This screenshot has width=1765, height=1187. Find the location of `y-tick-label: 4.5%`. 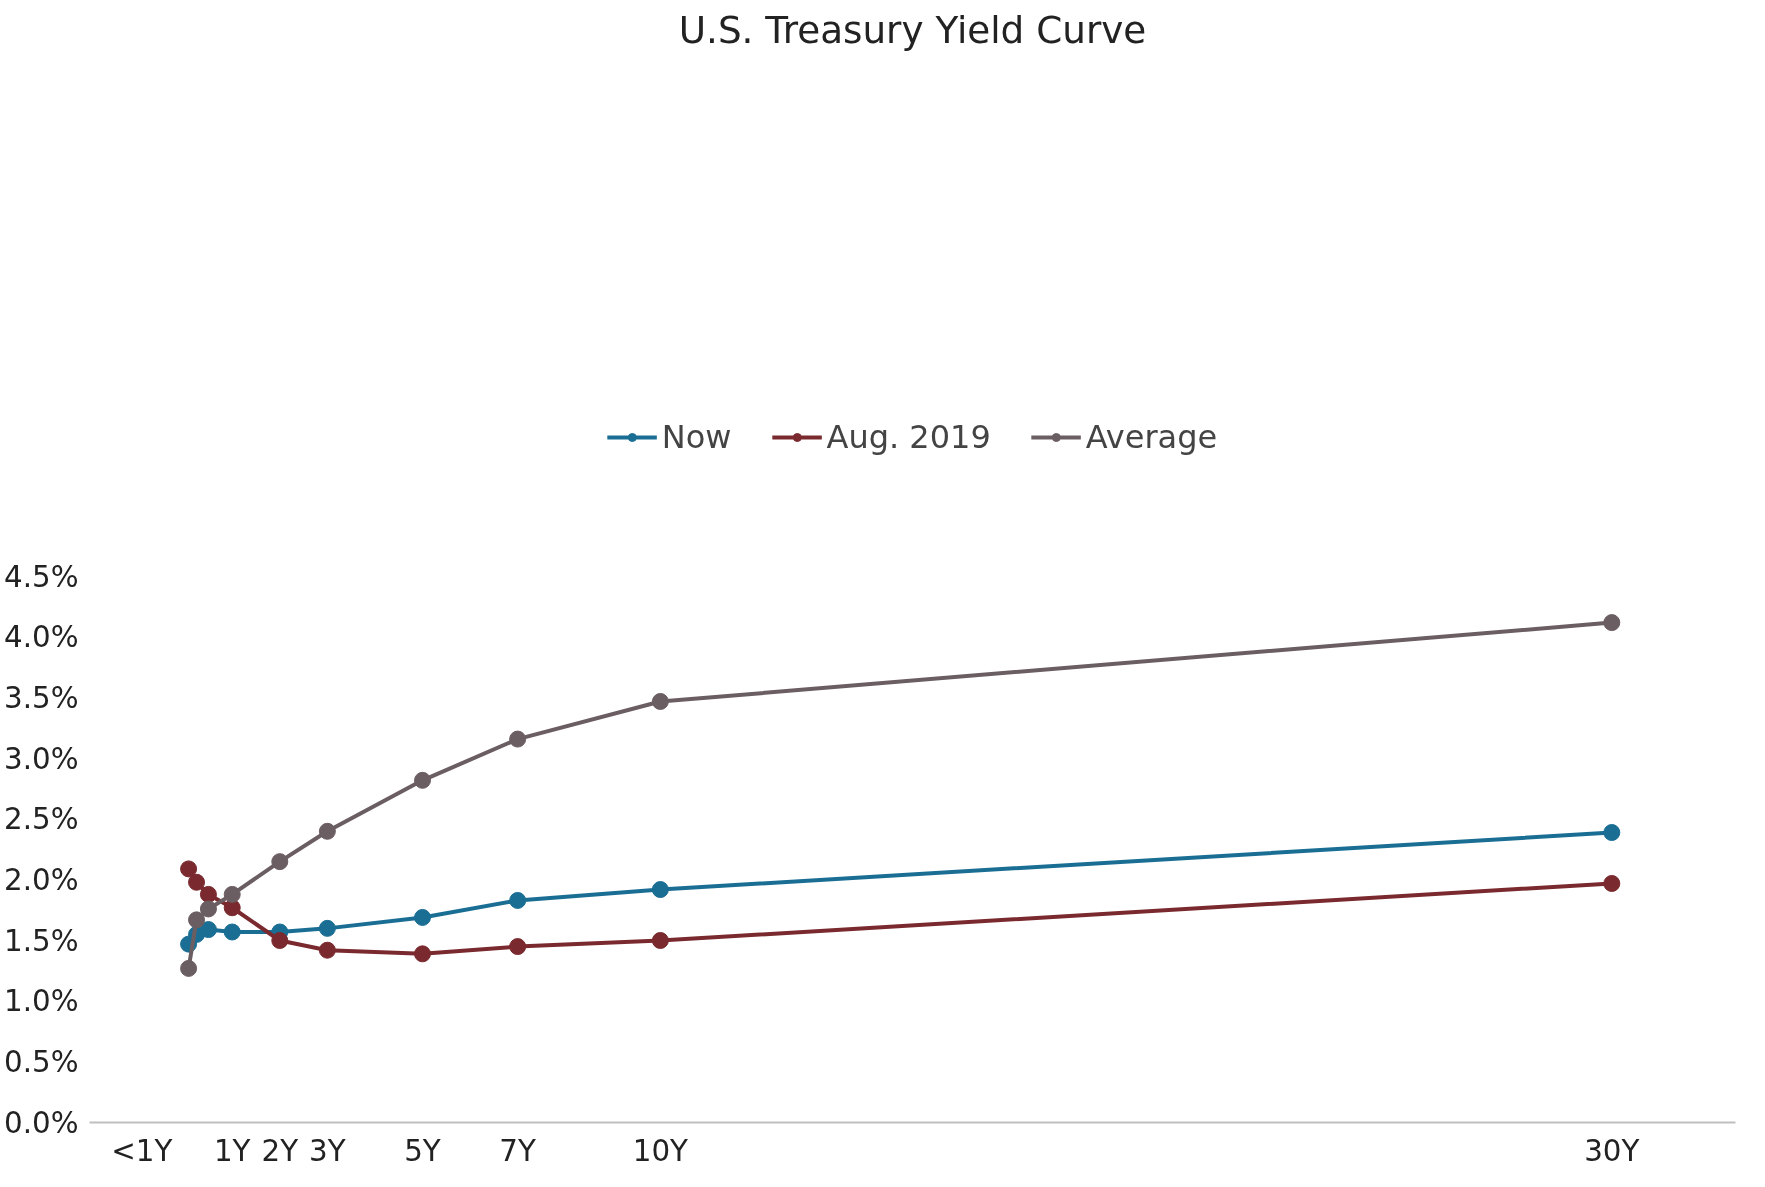

y-tick-label: 4.5% is located at coordinates (41, 576).